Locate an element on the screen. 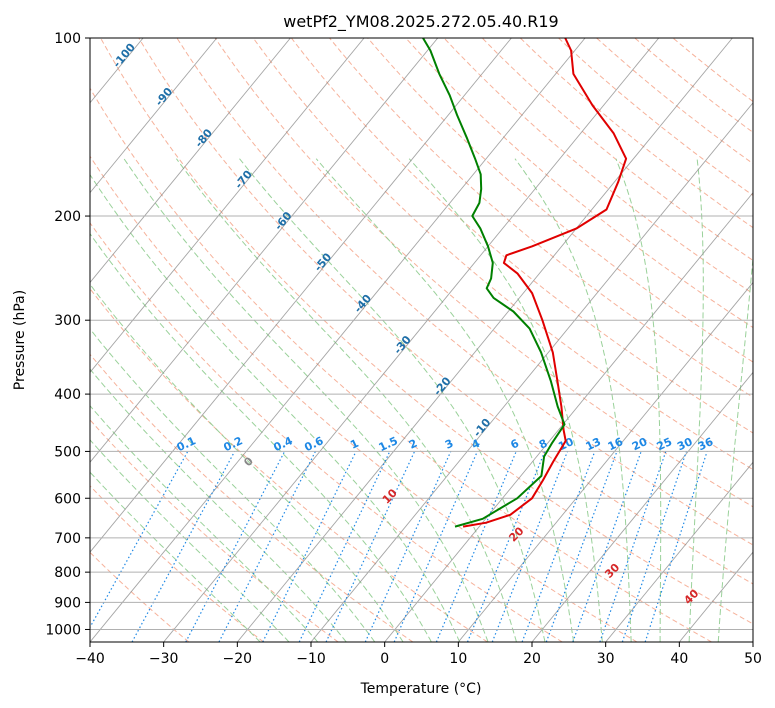  y-tick-label: 100 is located at coordinates (67, 39).